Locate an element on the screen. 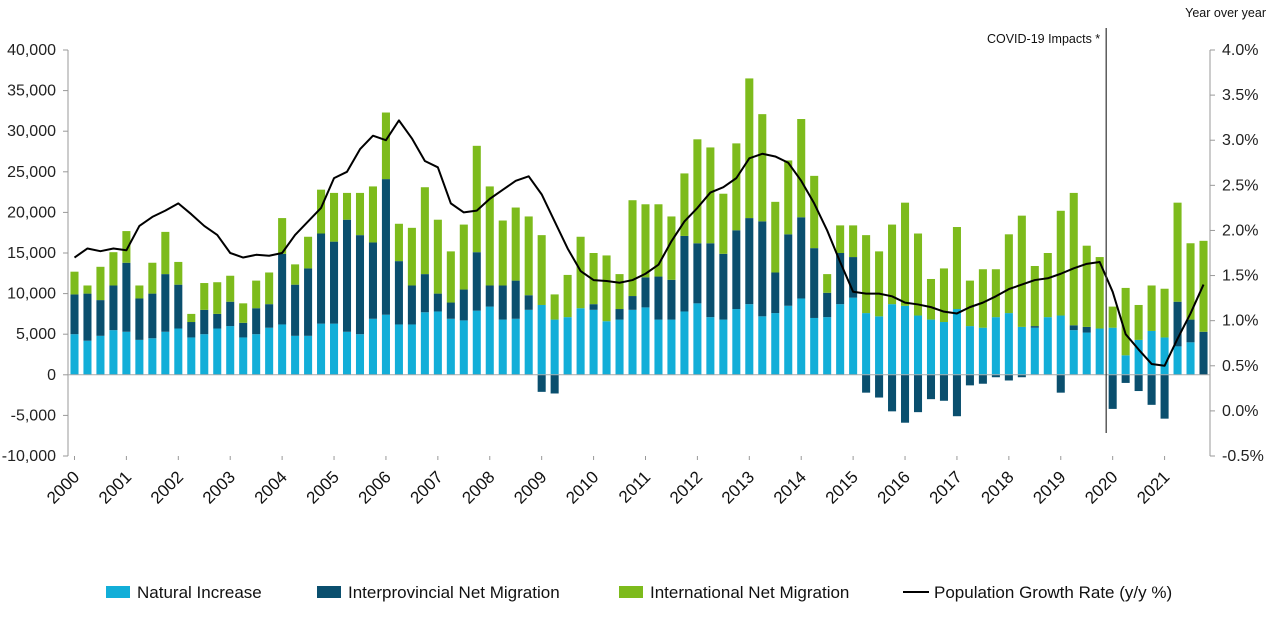 Image resolution: width=1280 pixels, height=627 pixels. x-tick-label: 2004 is located at coordinates (271, 487).